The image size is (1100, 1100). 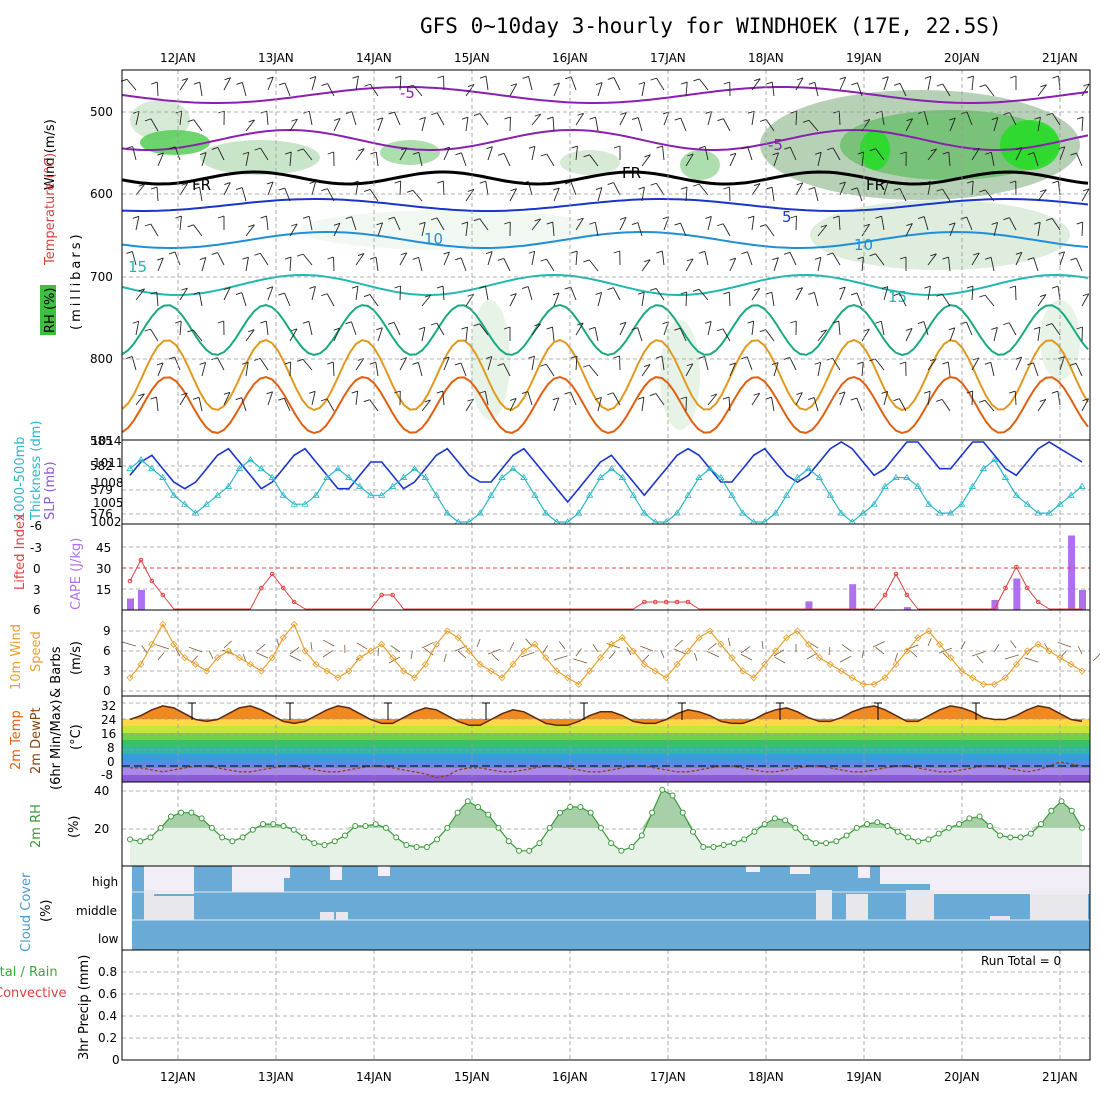 What do you see at coordinates (570, 58) in the screenshot?
I see `top-date-16jan: 16JAN` at bounding box center [570, 58].